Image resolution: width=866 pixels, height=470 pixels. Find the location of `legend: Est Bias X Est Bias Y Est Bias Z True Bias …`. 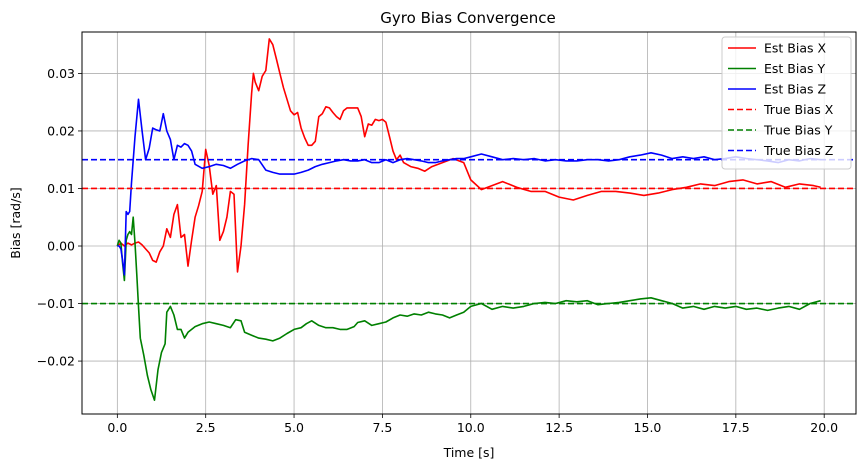

legend: Est Bias X Est Bias Y Est Bias Z True Bias … is located at coordinates (786, 103).